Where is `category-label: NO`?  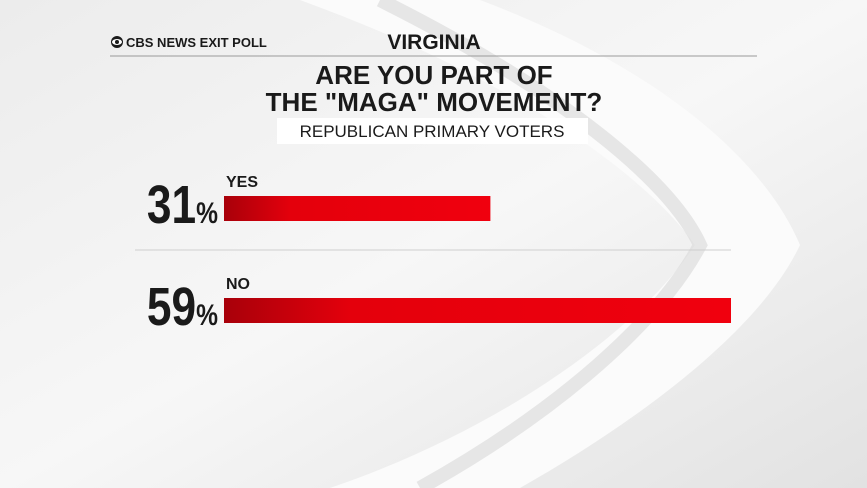 category-label: NO is located at coordinates (238, 284).